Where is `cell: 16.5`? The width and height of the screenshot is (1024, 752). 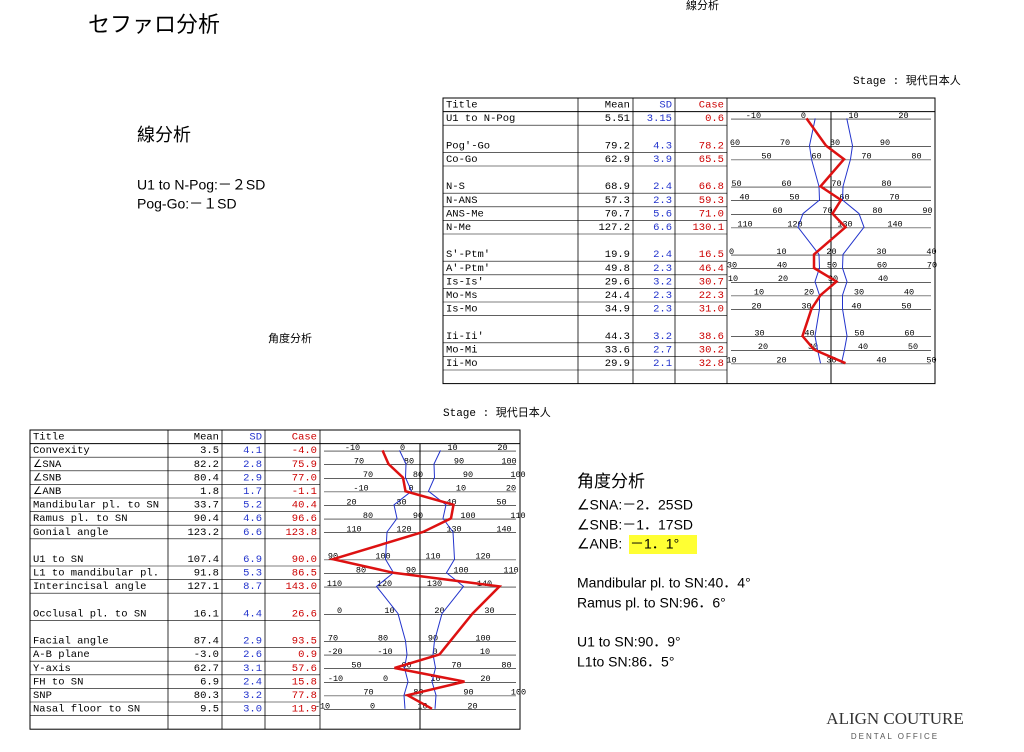 cell: 16.5 is located at coordinates (711, 255).